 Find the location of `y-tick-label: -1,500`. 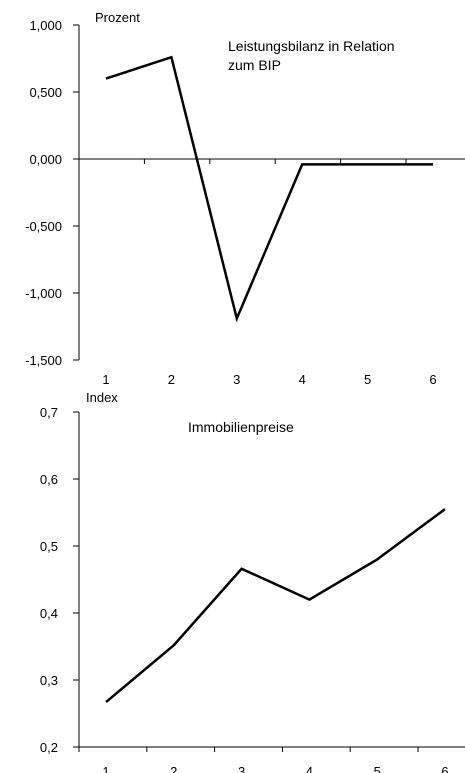

y-tick-label: -1,500 is located at coordinates (43, 360).